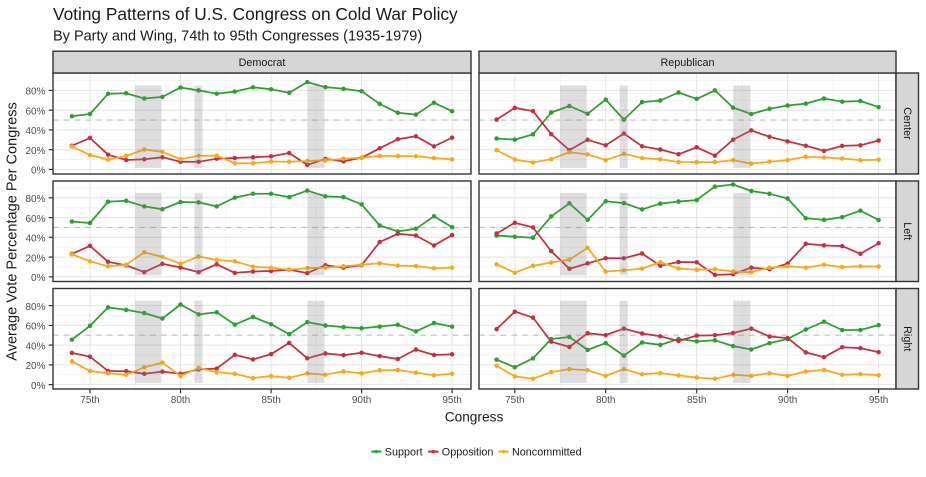  I want to click on svg-text: Center, so click(907, 123).